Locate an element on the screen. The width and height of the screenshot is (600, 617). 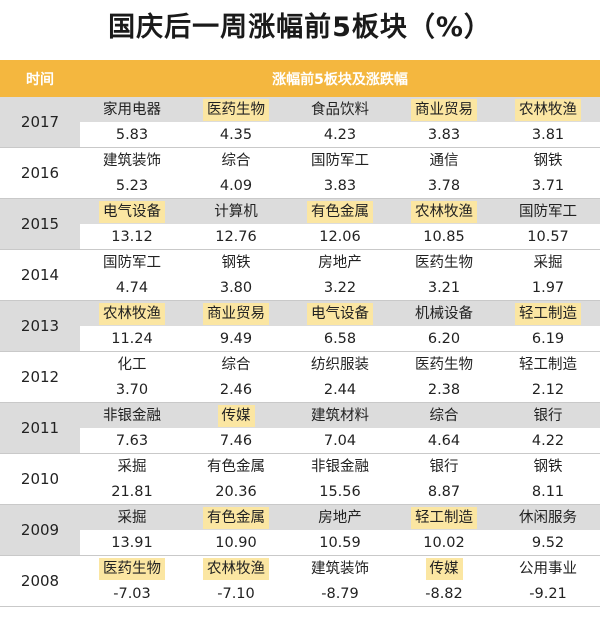
sector-cell: 轻工制造 6.19 is located at coordinates (548, 326).